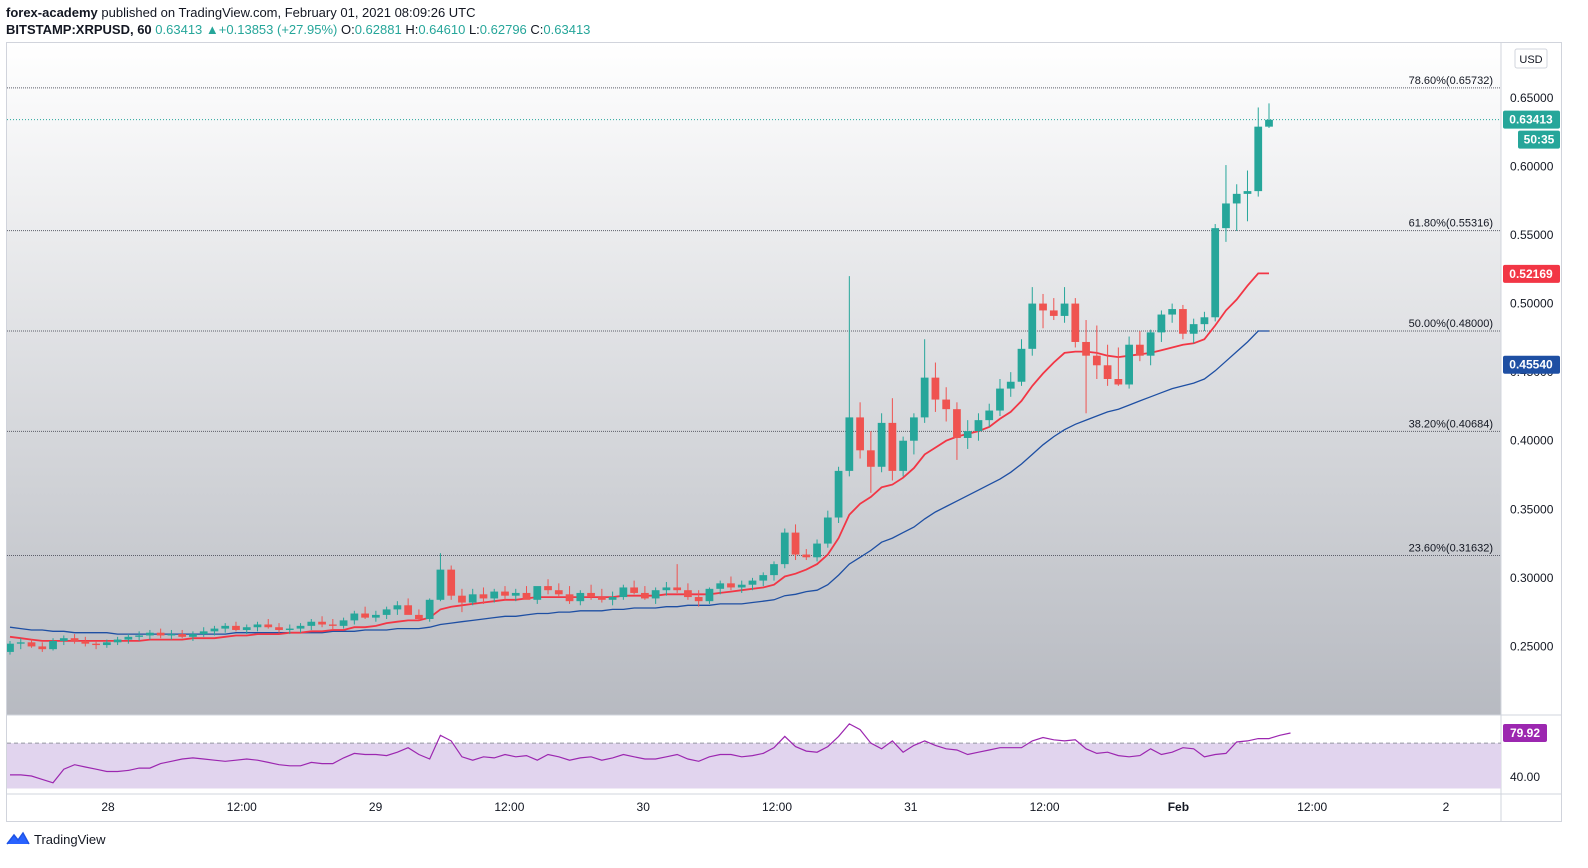 Image resolution: width=1588 pixels, height=868 pixels. What do you see at coordinates (911, 807) in the screenshot?
I see `time-tick-label: 31` at bounding box center [911, 807].